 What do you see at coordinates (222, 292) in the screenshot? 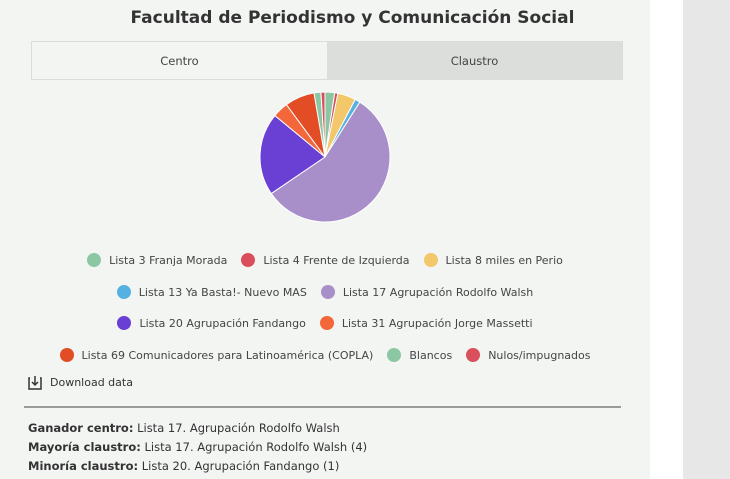
I see `legend-label: Lista 13 Ya Basta!- Nuevo MAS` at bounding box center [222, 292].